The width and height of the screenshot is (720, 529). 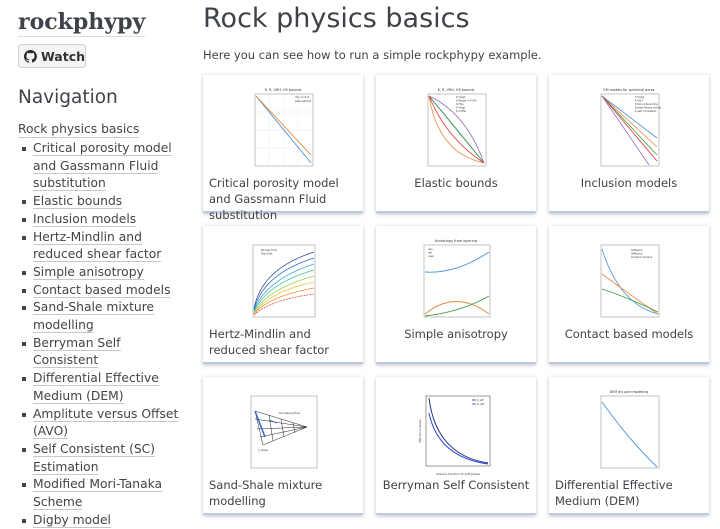 I want to click on thumb-legend: saturated K, so click(x=303, y=101).